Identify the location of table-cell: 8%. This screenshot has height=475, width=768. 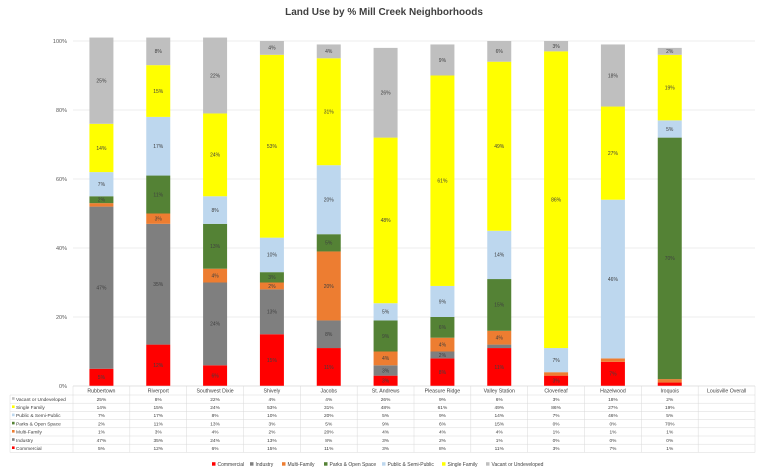
(216, 416).